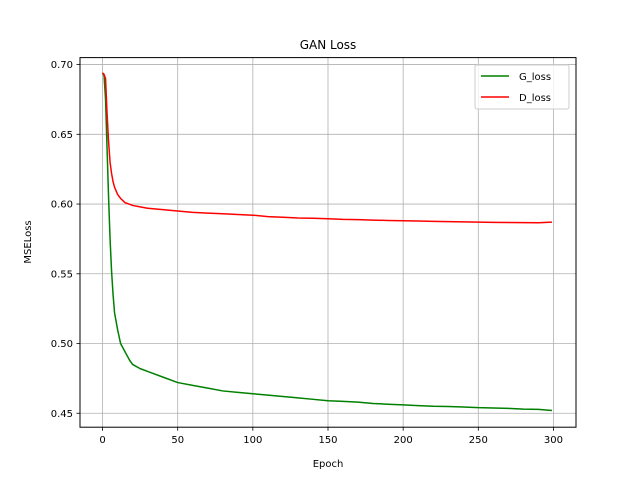 This screenshot has height=480, width=640. I want to click on x-axis-label: Epoch, so click(328, 464).